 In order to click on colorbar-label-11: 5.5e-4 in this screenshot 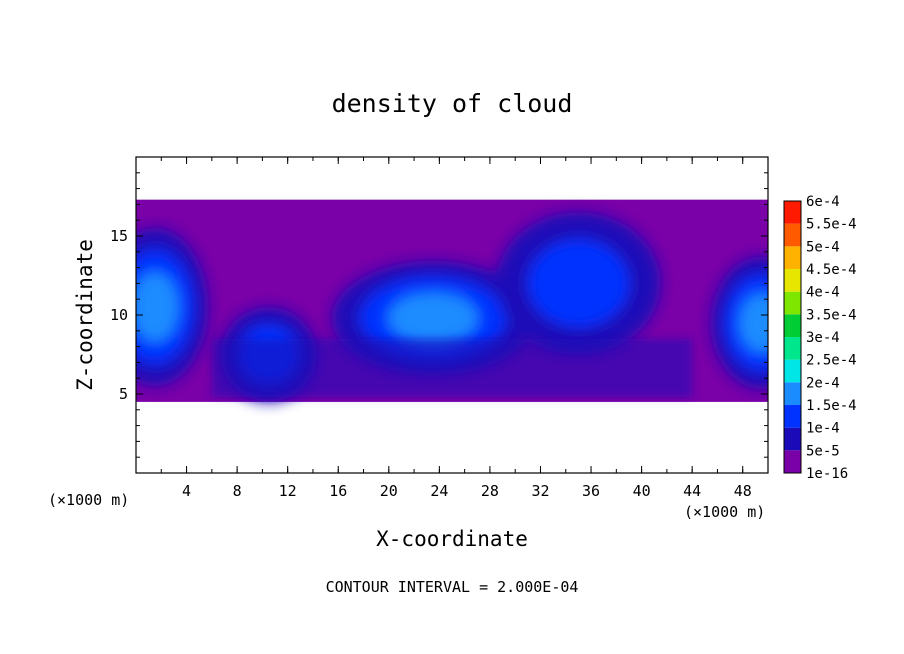, I will do `click(831, 225)`.